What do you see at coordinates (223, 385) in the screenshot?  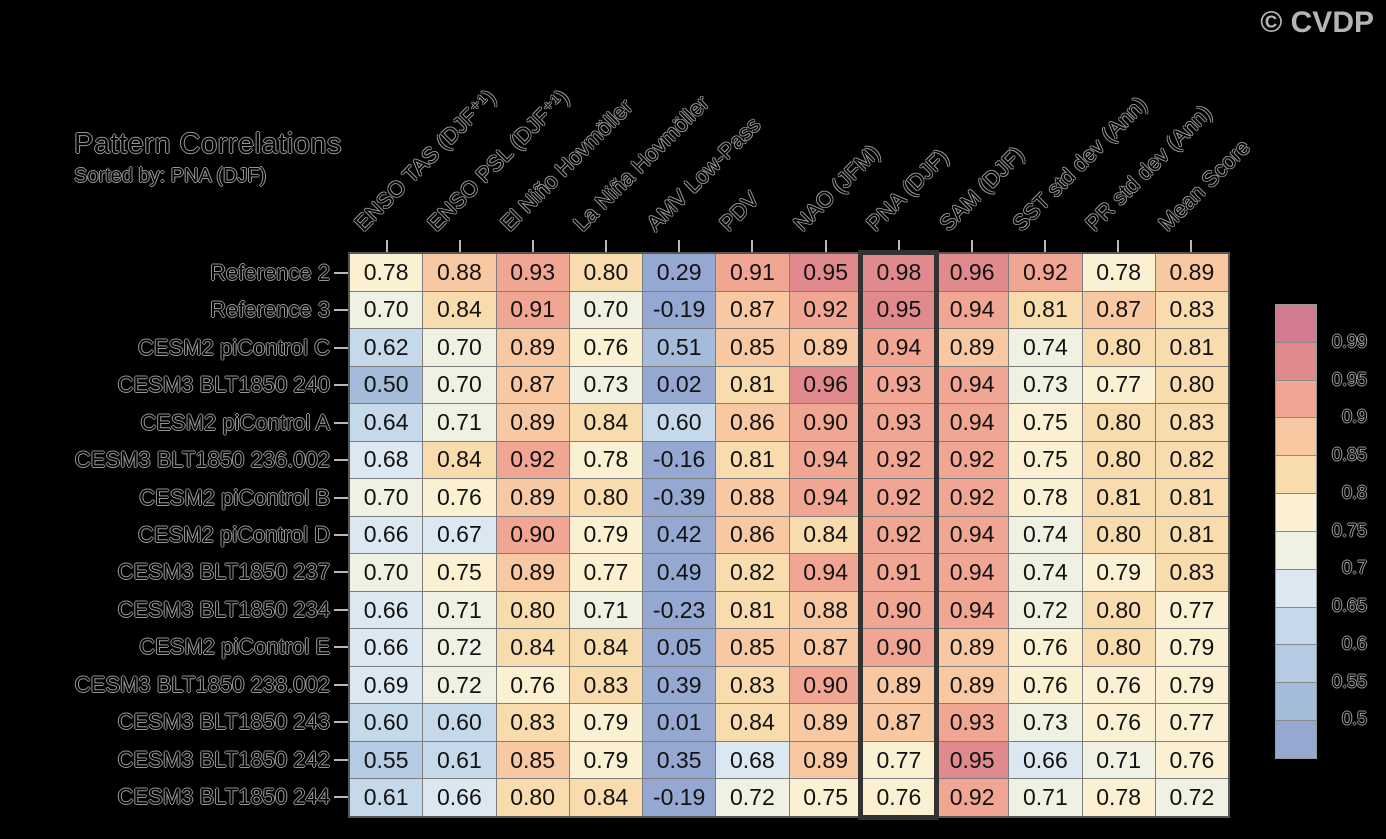 I see `row-label: CESM3 BLT1850 240` at bounding box center [223, 385].